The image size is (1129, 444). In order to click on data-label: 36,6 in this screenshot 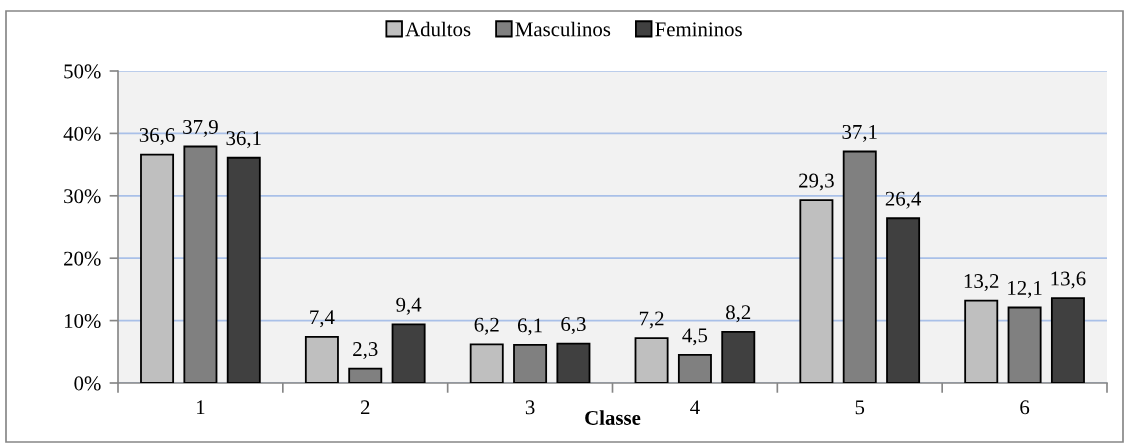, I will do `click(157, 137)`.